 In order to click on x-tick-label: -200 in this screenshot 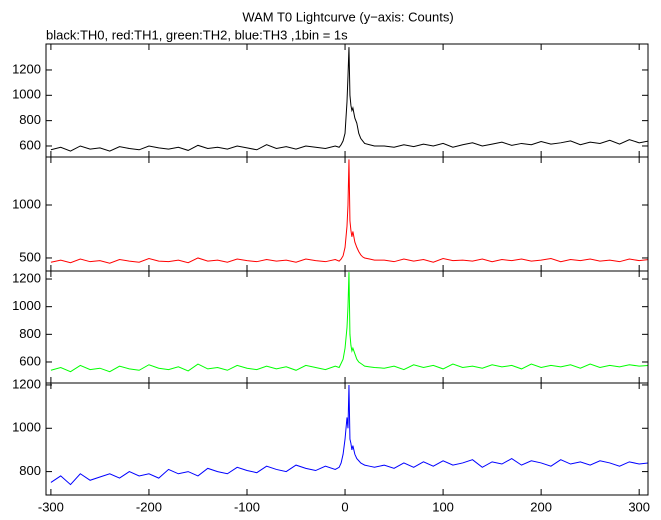, I will do `click(149, 506)`.